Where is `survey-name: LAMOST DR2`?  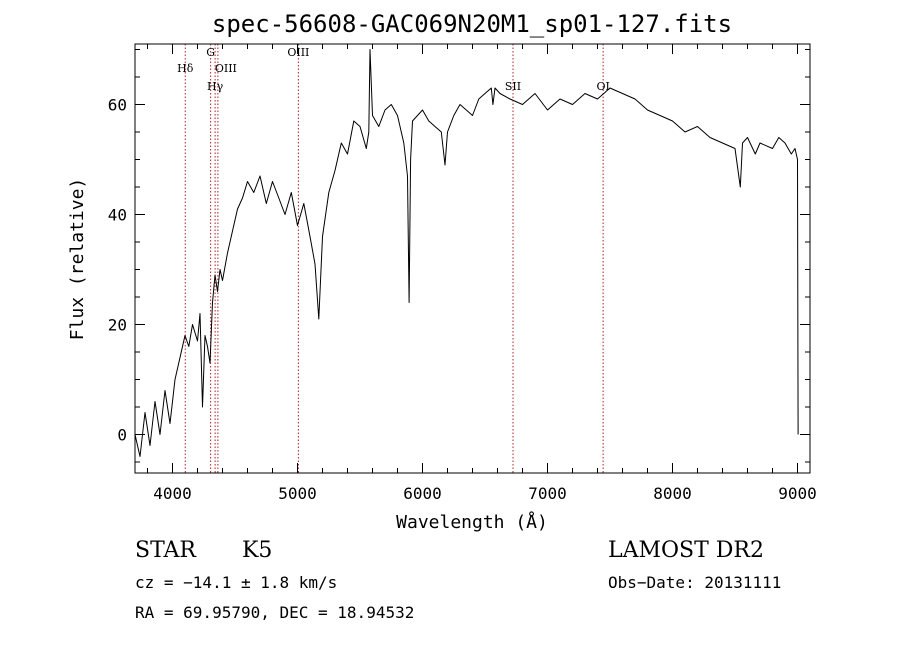 survey-name: LAMOST DR2 is located at coordinates (686, 550).